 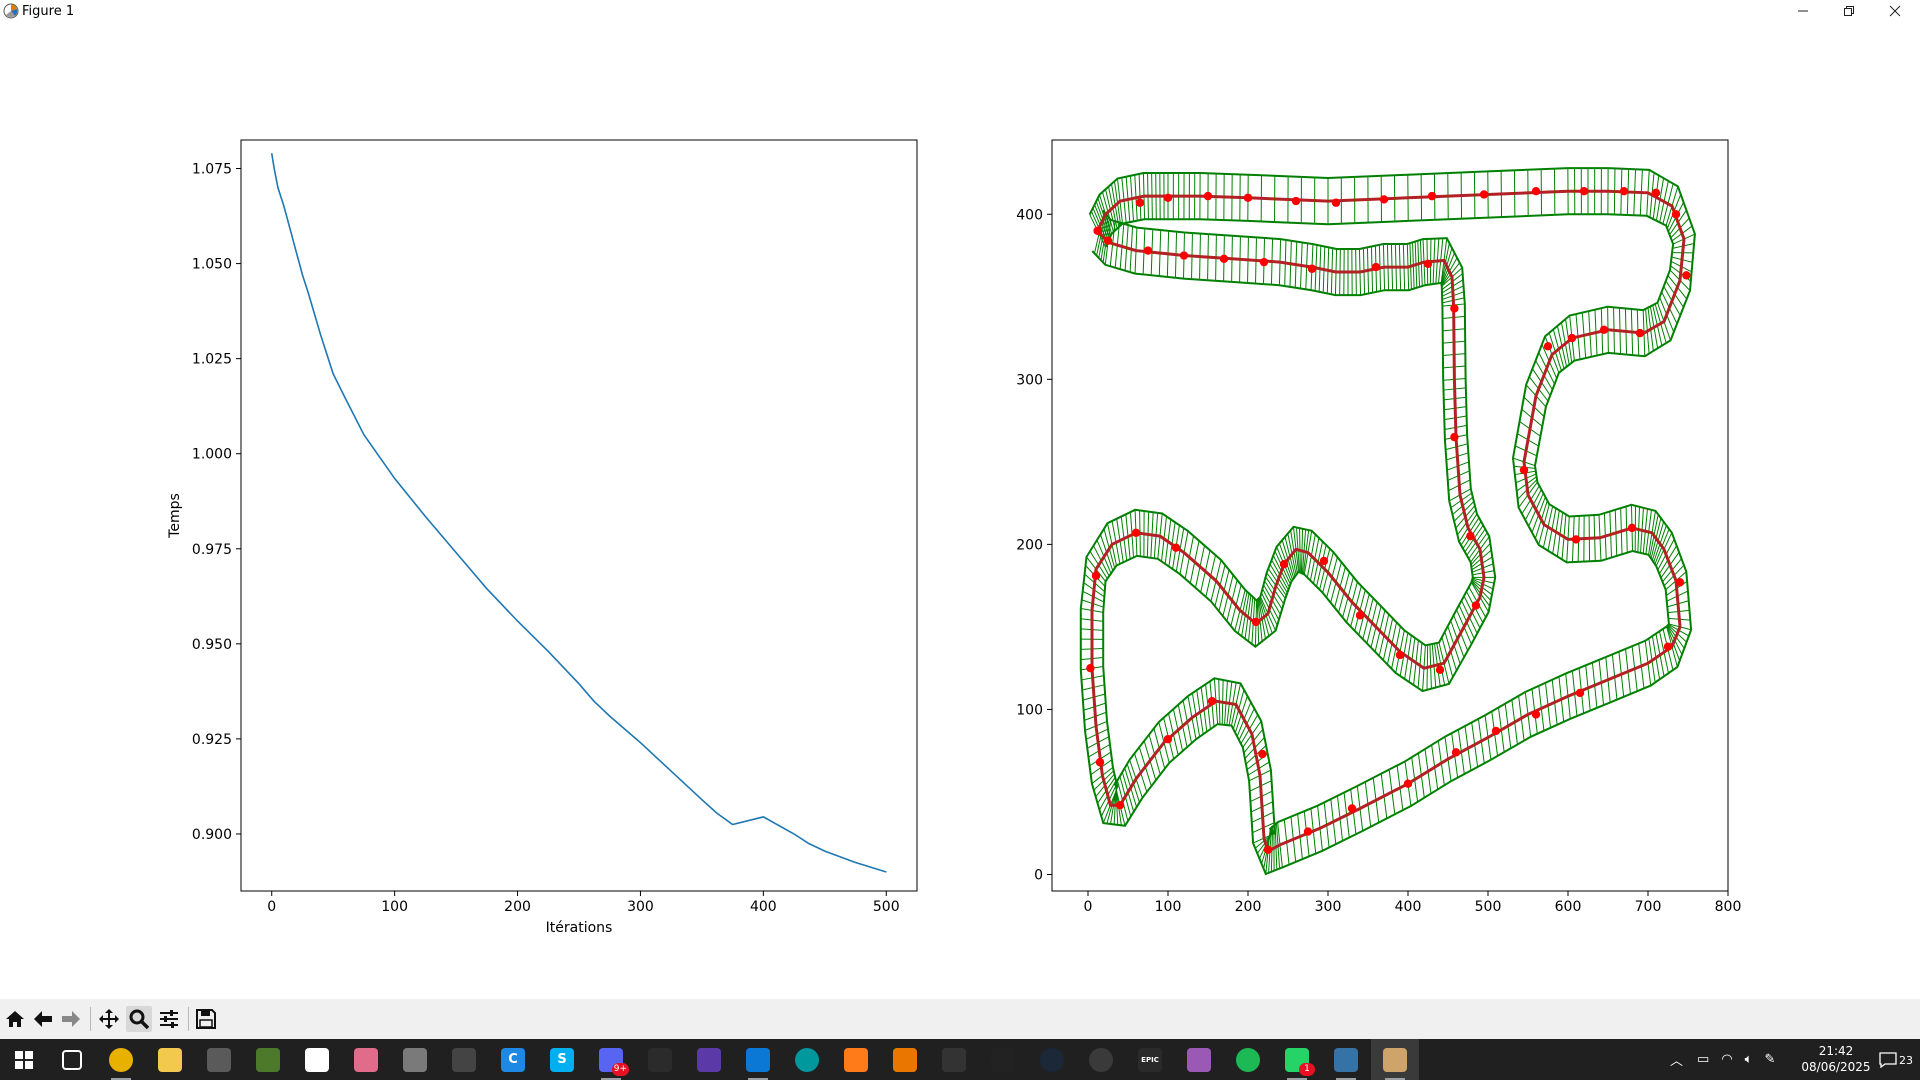 What do you see at coordinates (109, 1019) in the screenshot?
I see `pan-button` at bounding box center [109, 1019].